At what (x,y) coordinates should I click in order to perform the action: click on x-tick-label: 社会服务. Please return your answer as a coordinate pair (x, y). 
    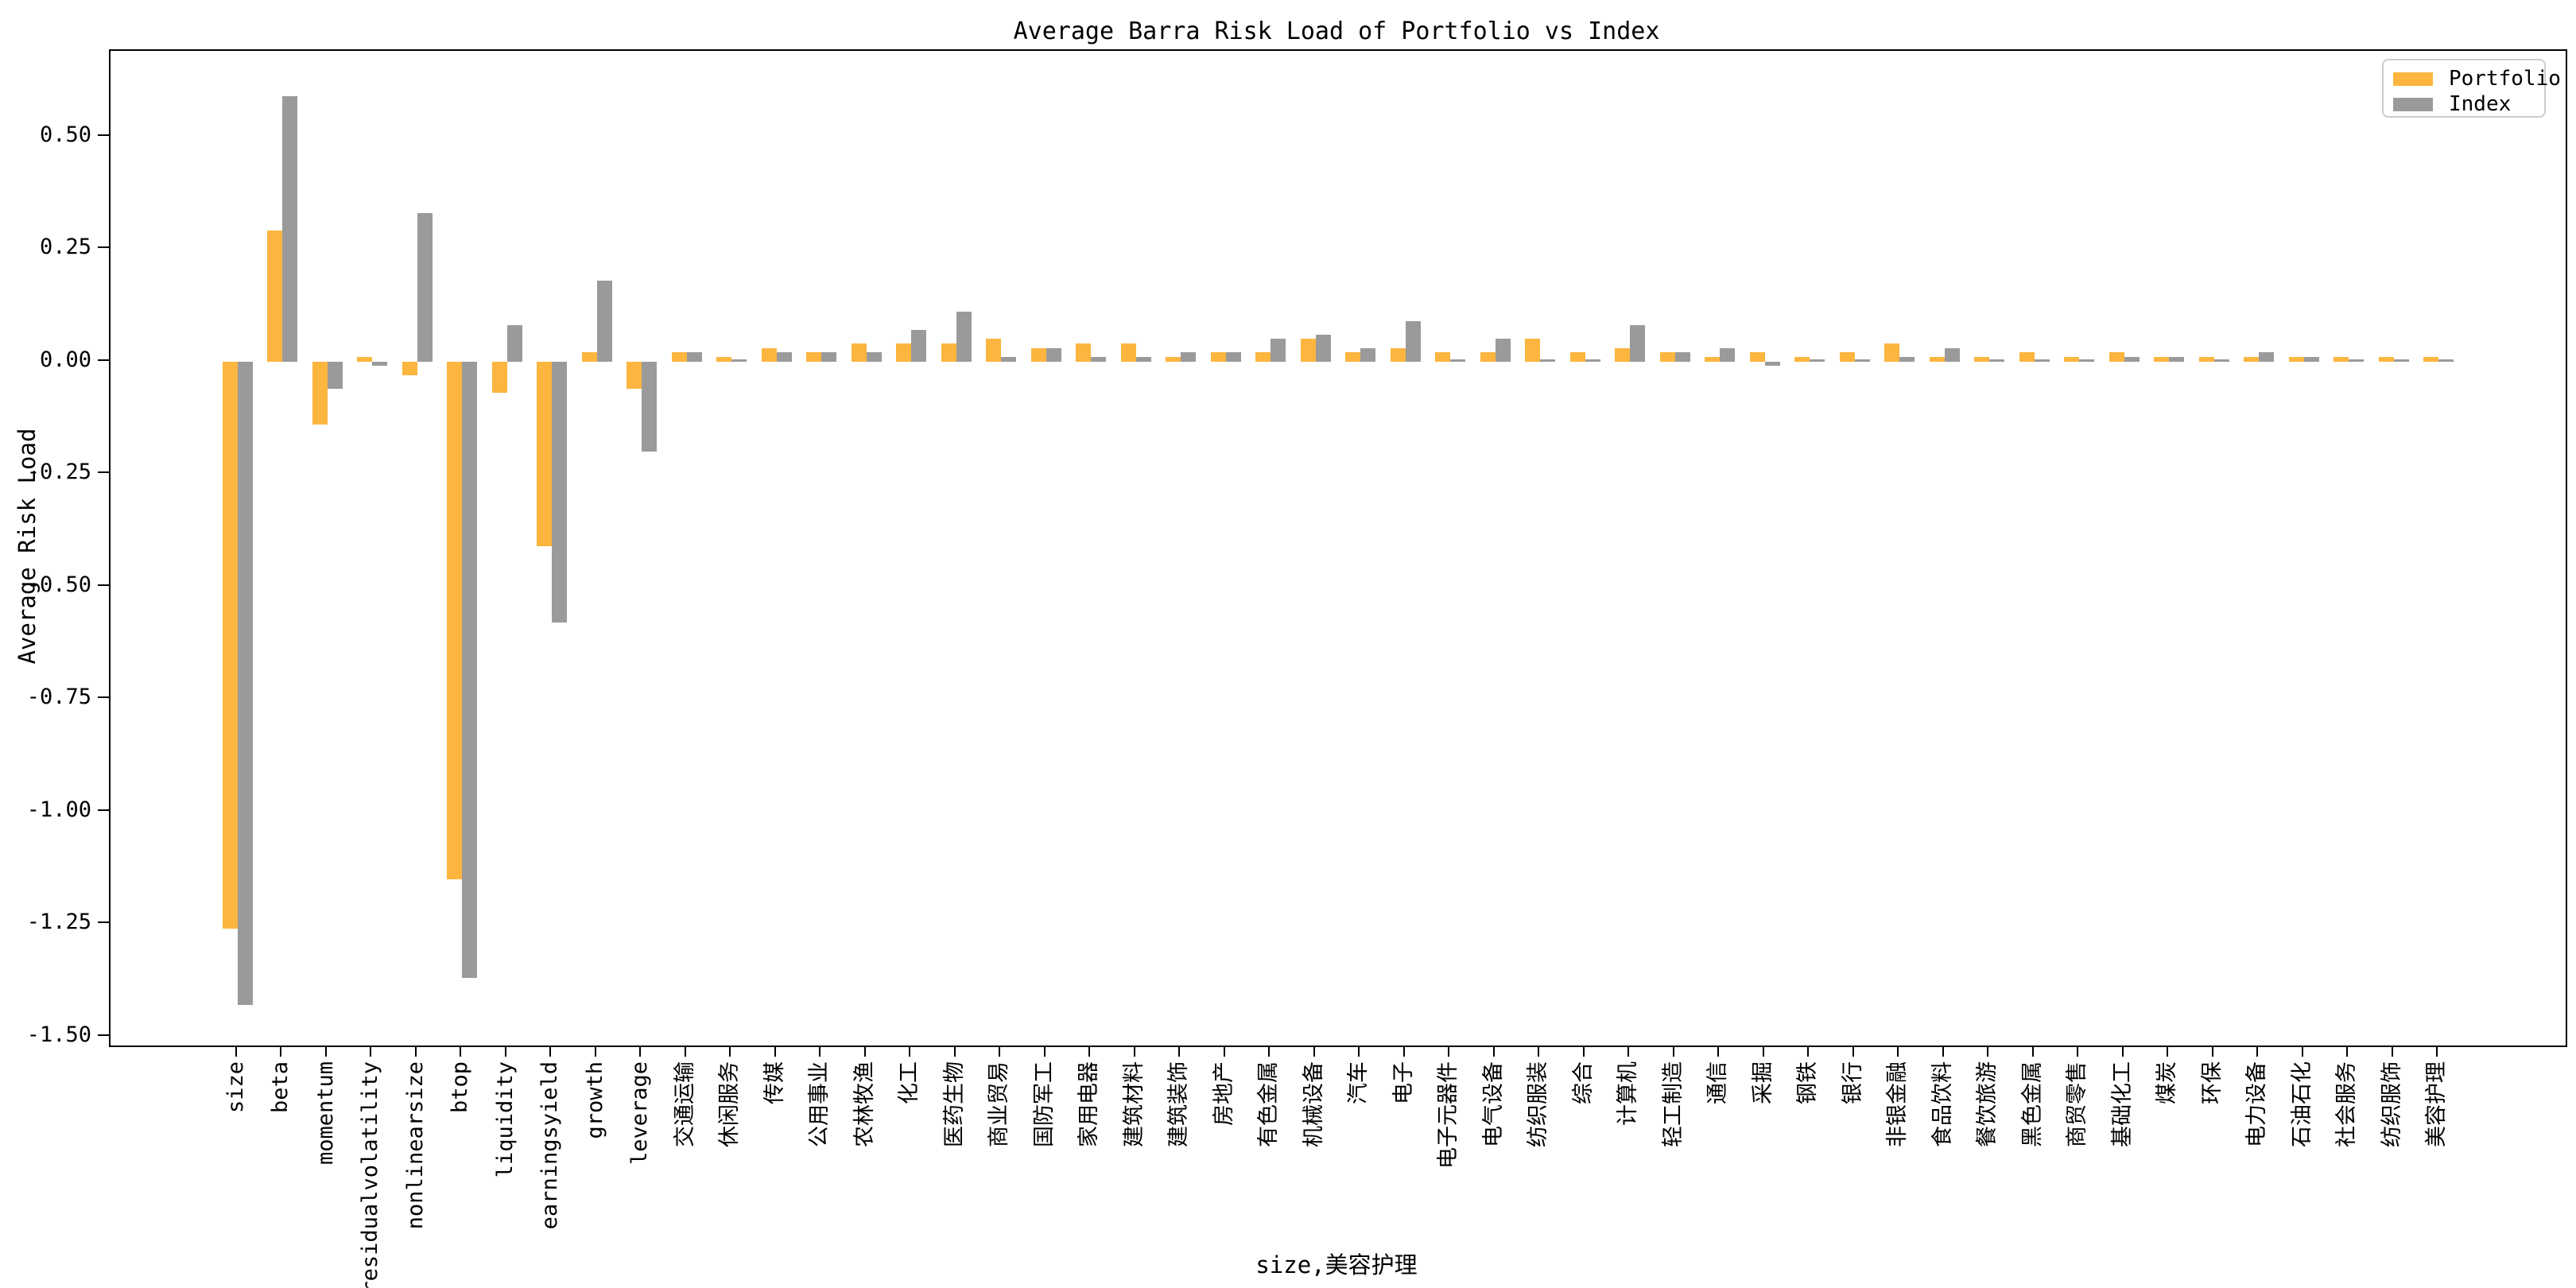
    Looking at the image, I should click on (2347, 1104).